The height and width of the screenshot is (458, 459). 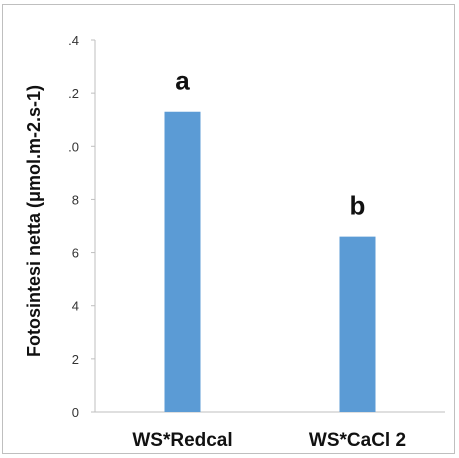 I want to click on y-tick-label: 2, so click(x=75, y=359).